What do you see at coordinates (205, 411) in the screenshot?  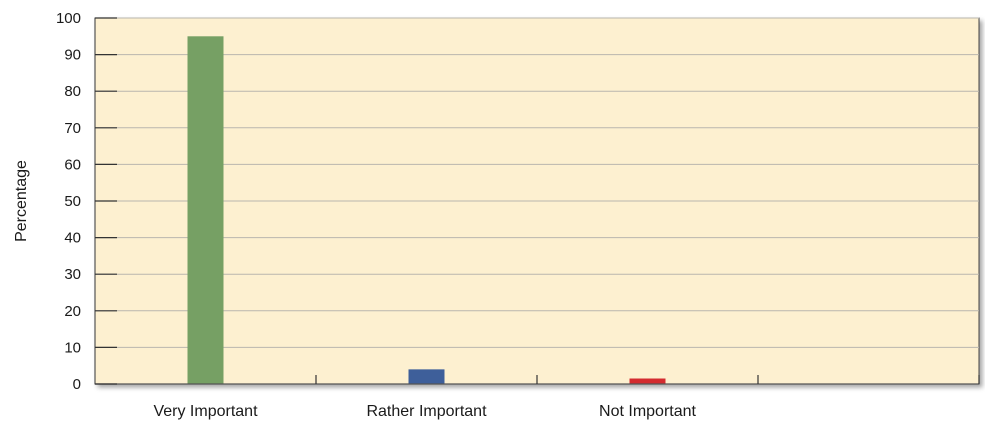 I see `x-category-label: Very Important` at bounding box center [205, 411].